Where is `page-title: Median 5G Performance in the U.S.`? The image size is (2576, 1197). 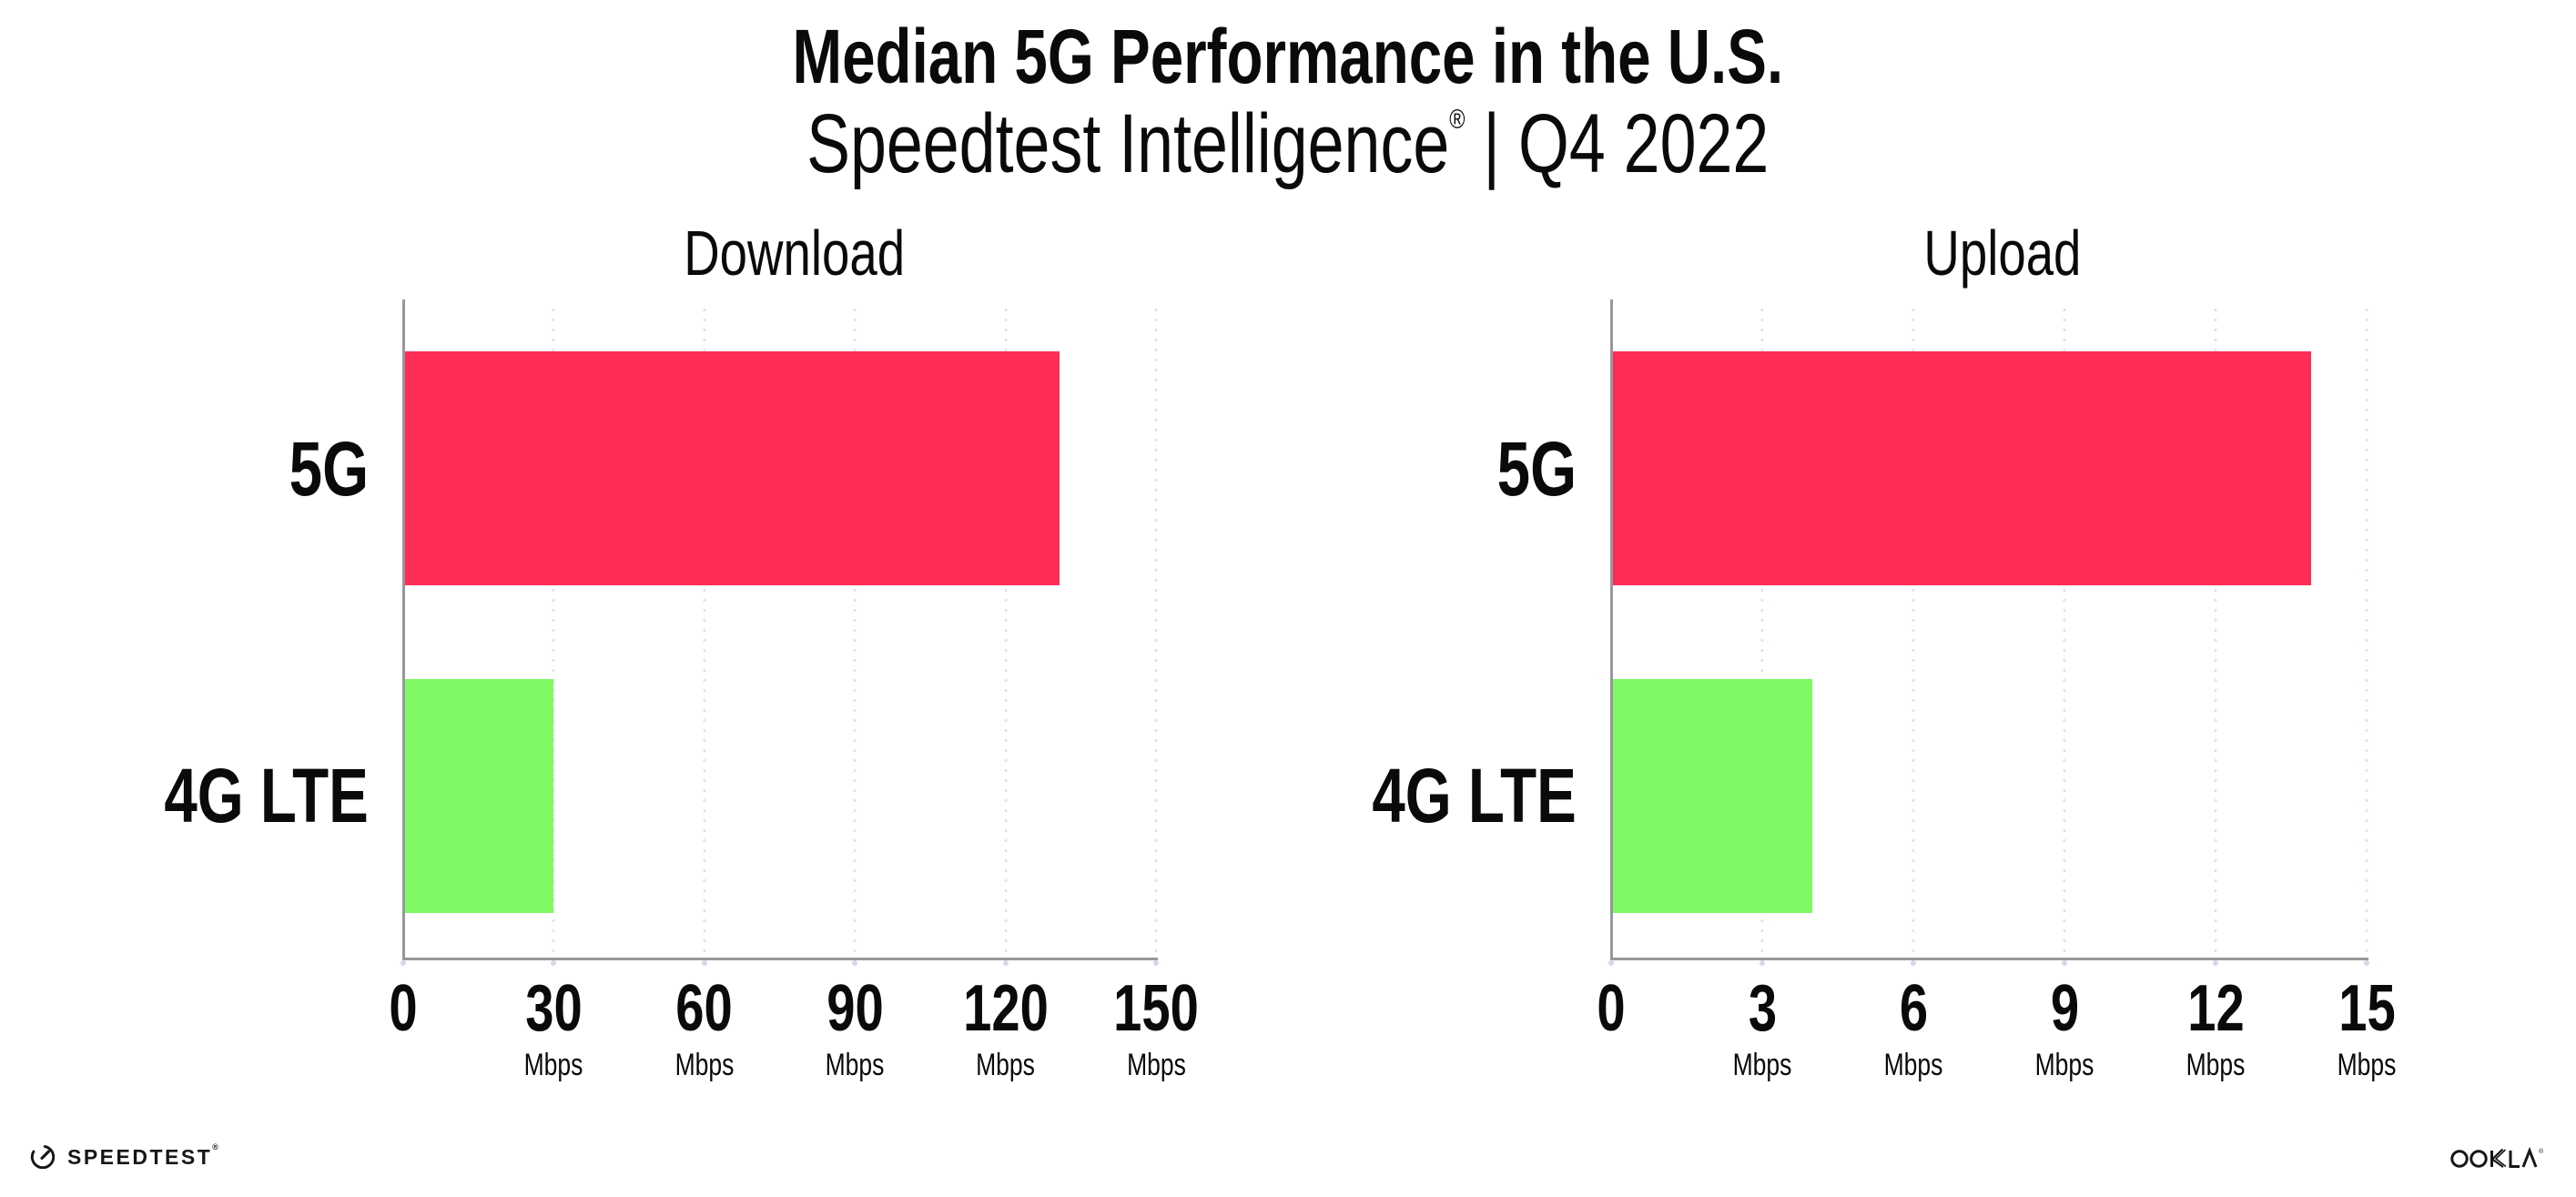 page-title: Median 5G Performance in the U.S. is located at coordinates (1288, 56).